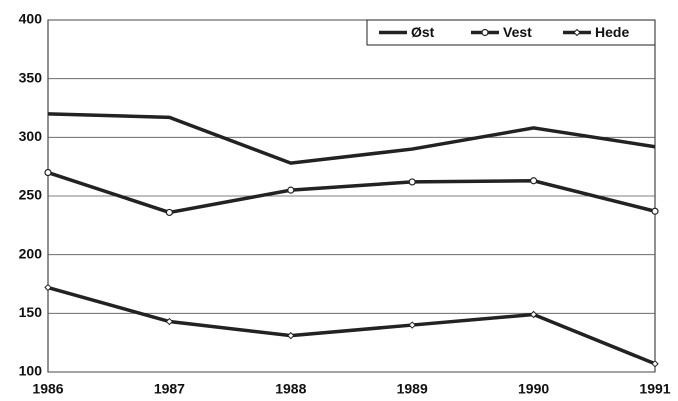  What do you see at coordinates (31, 19) in the screenshot?
I see `y-tick-label: 400` at bounding box center [31, 19].